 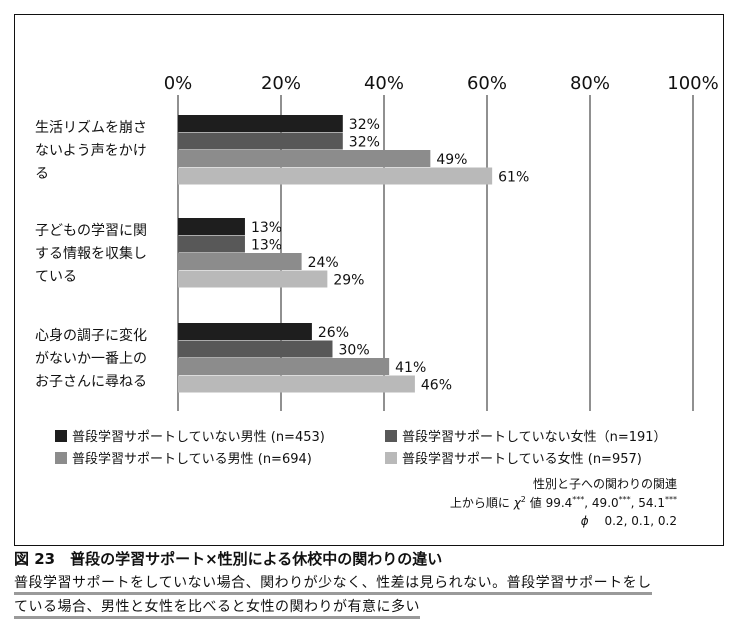 What do you see at coordinates (671, 499) in the screenshot?
I see `chi-sig-3: ***` at bounding box center [671, 499].